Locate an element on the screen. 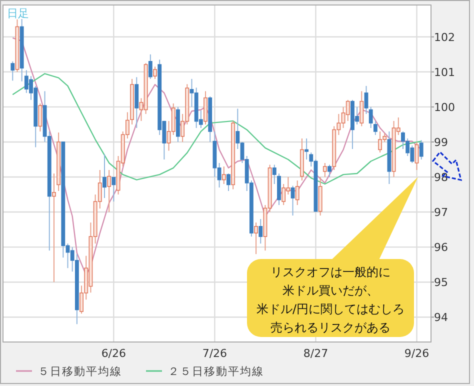 The width and height of the screenshot is (474, 386). annotation: リスクオフは一般的に is located at coordinates (330, 272).